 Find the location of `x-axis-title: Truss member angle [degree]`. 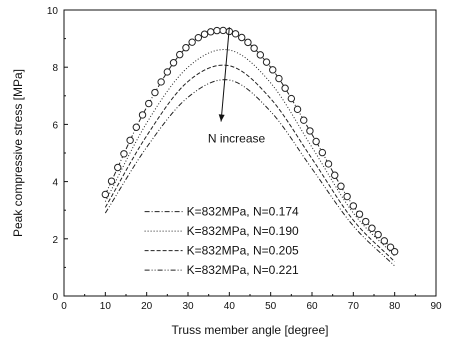

x-axis-title: Truss member angle [degree] is located at coordinates (250, 330).